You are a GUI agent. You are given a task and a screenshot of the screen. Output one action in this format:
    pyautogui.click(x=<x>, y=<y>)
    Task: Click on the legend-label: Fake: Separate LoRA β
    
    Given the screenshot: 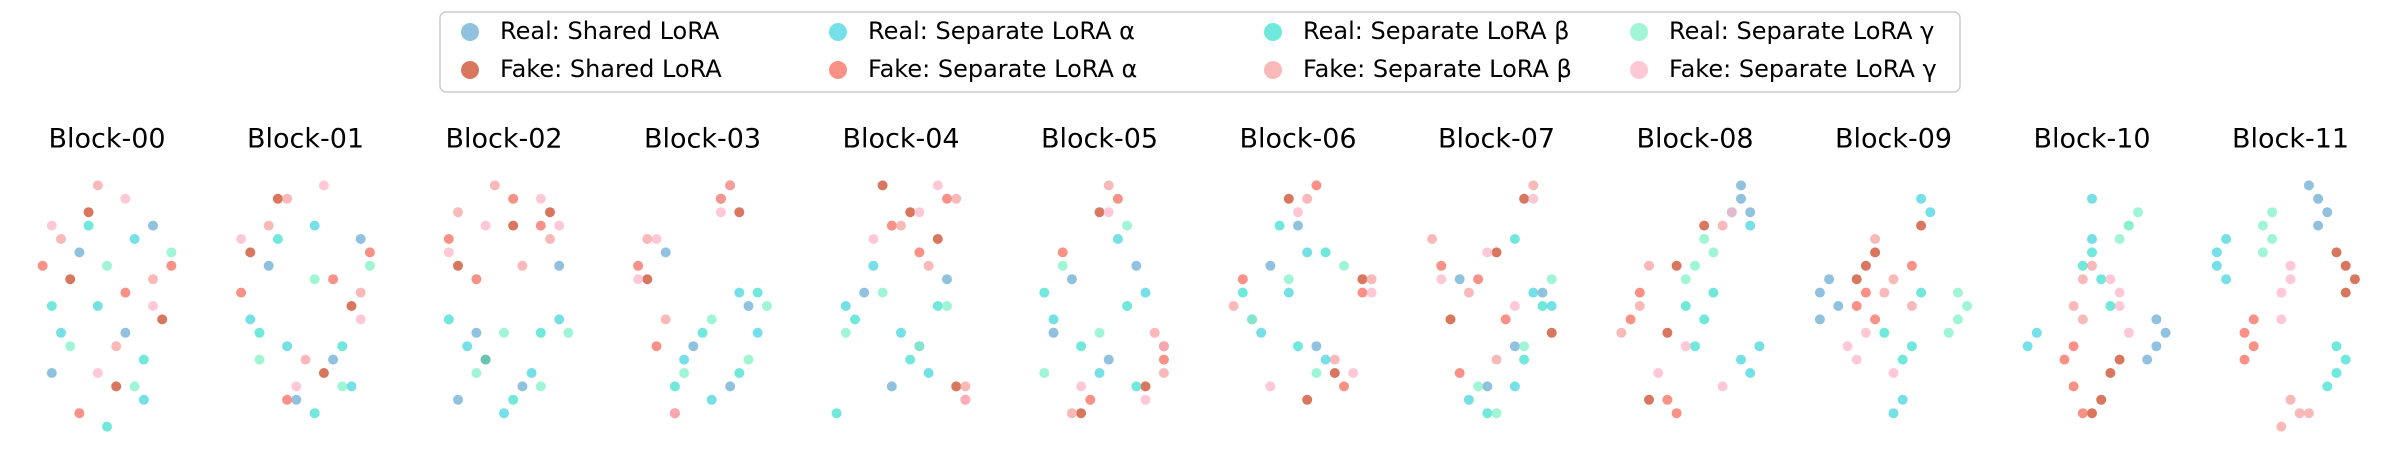 What is the action you would take?
    pyautogui.click(x=1437, y=69)
    